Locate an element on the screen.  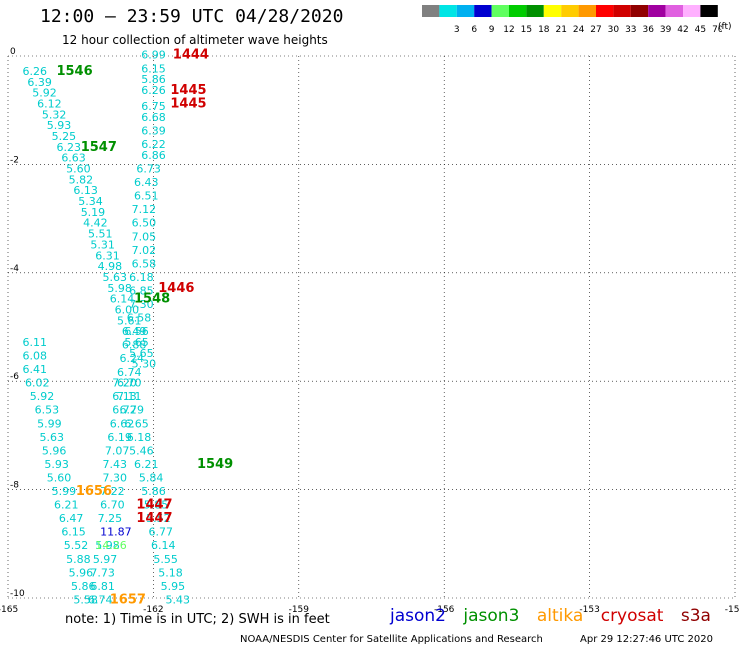
colorbar-tick-label: 33 is located at coordinates (630, 30).